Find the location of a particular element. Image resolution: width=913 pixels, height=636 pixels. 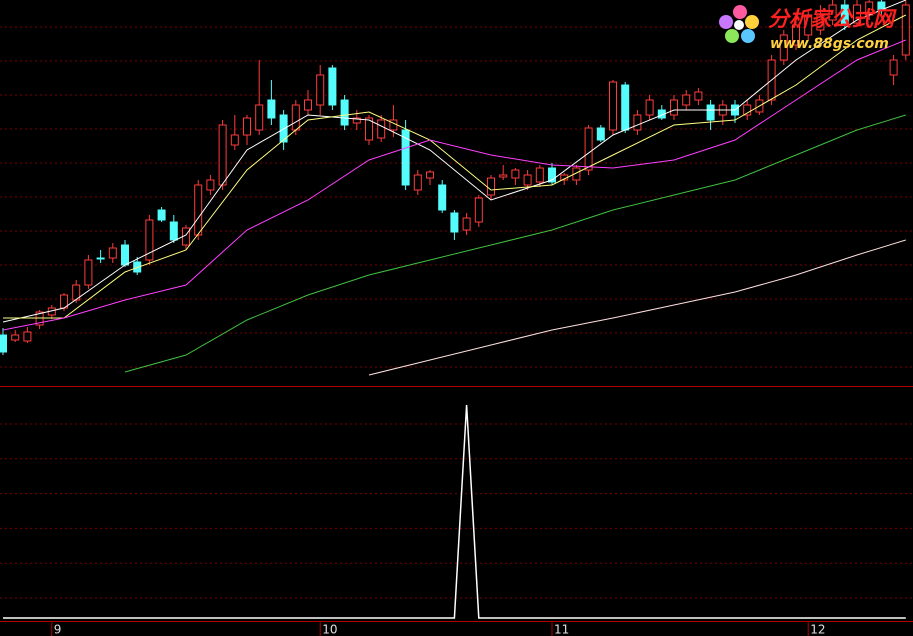

watermark-url: www.88gs.com is located at coordinates (829, 44).